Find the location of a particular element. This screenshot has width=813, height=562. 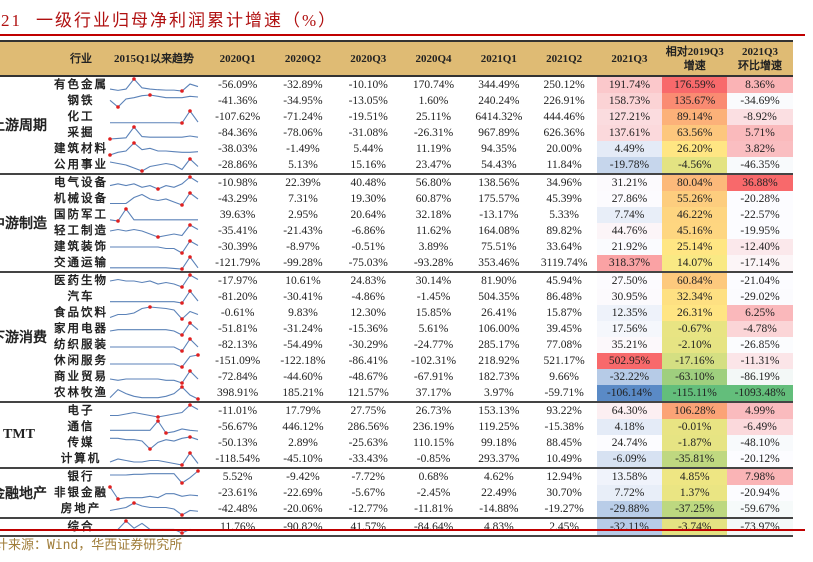

value-cell: -121.79% is located at coordinates (238, 263).